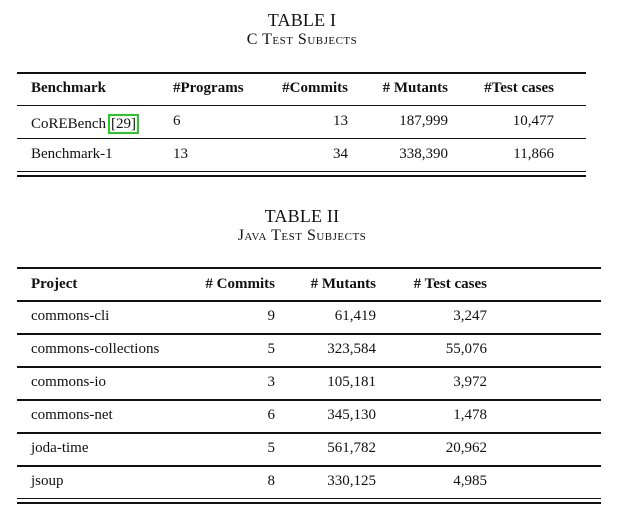  Describe the element at coordinates (450, 284) in the screenshot. I see `table2-header-test-cases: # Test cases` at that location.